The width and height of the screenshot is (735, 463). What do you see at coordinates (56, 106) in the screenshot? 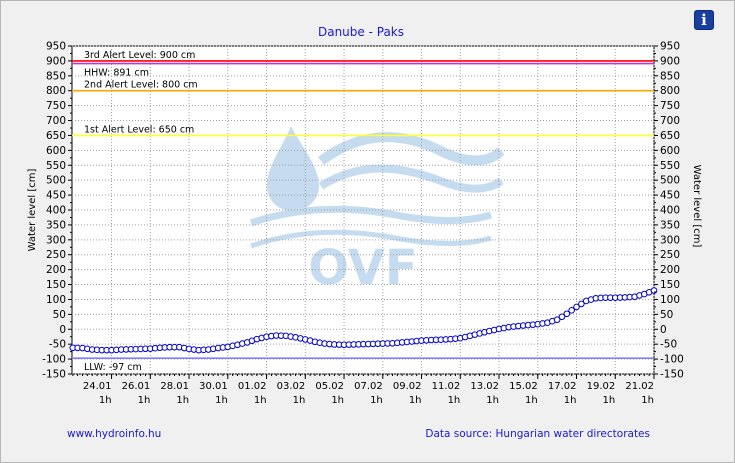
I see `y-tick-label-left: 750` at bounding box center [56, 106].